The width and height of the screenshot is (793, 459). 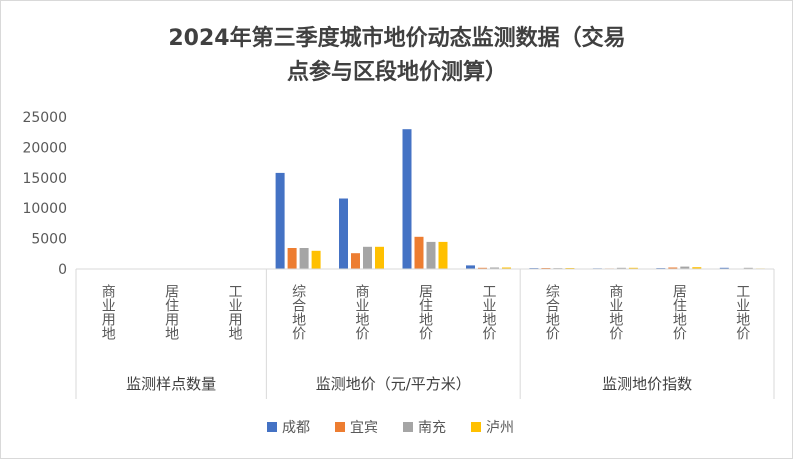 I want to click on x-group-label: 监测地价指数, so click(x=647, y=384).